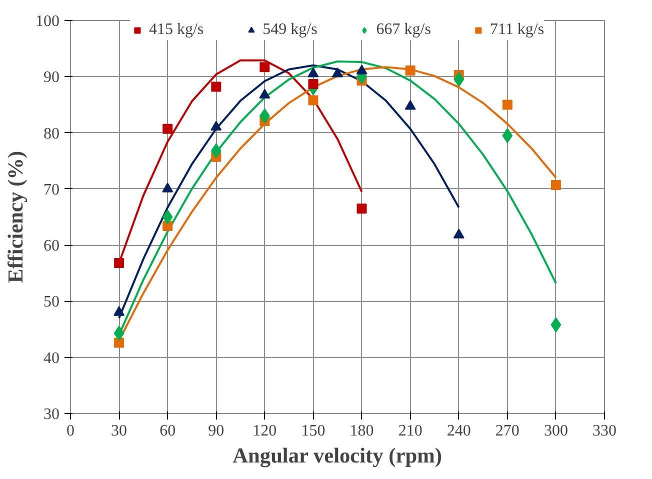  I want to click on y-tick-label: 30, so click(52, 414).